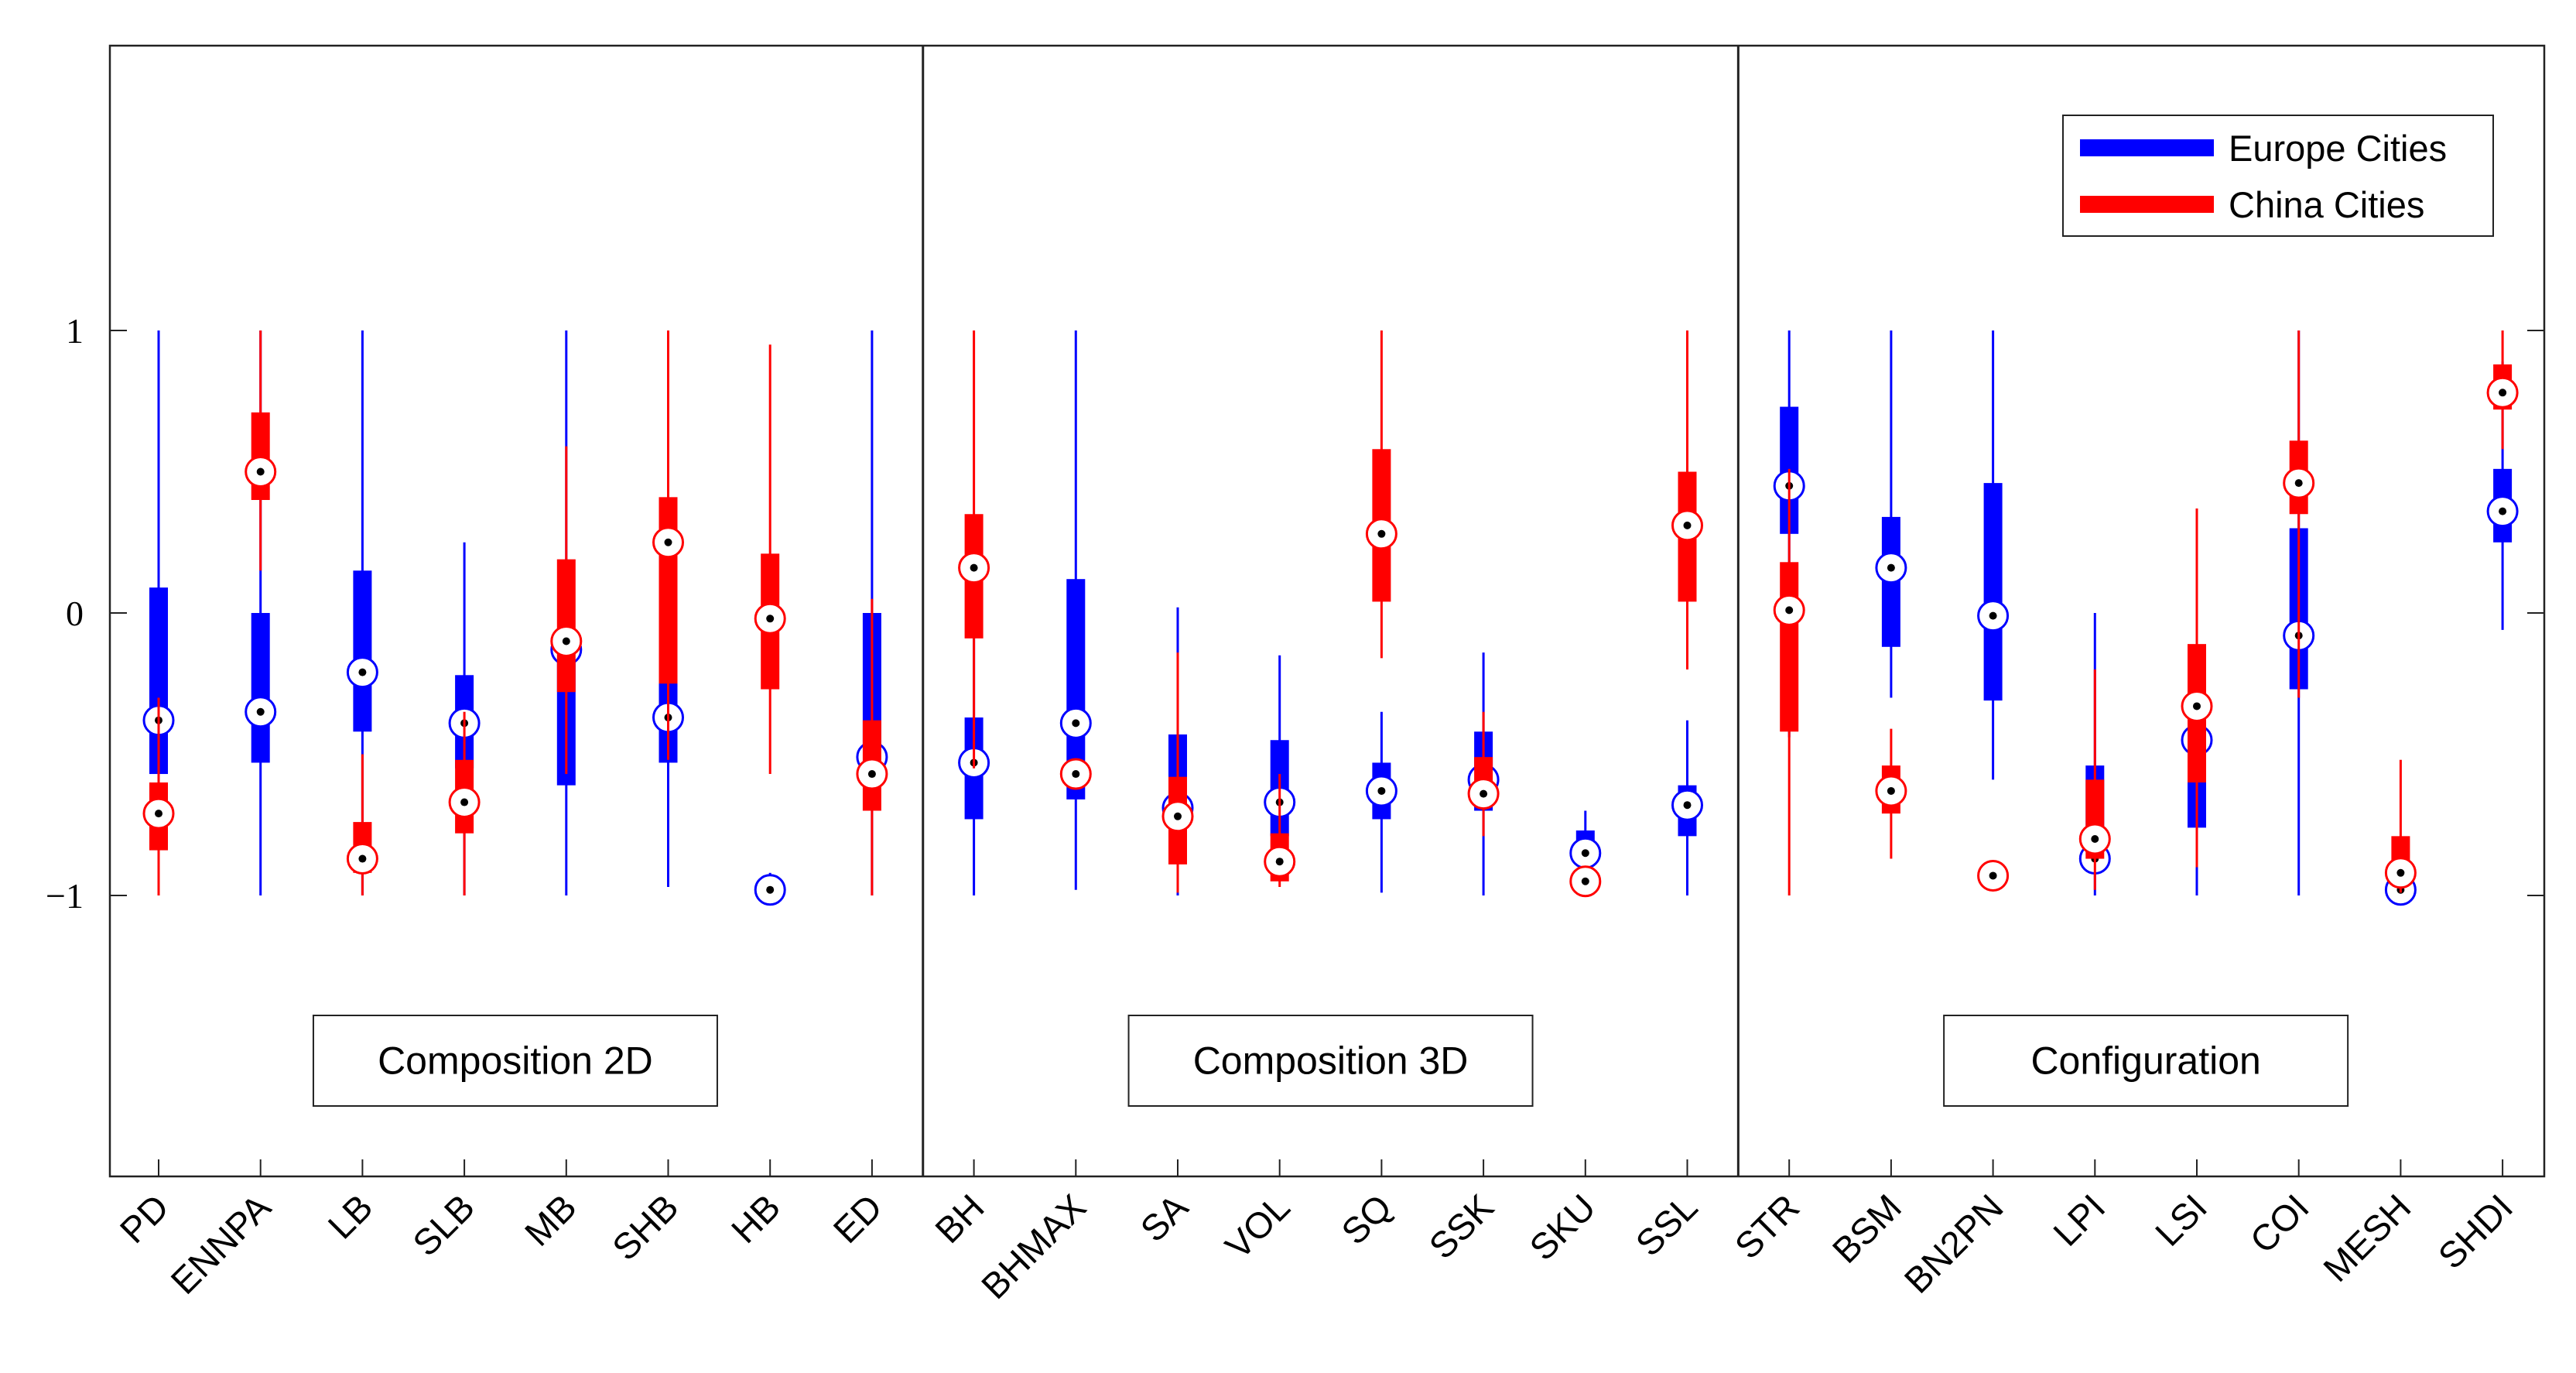  Describe the element at coordinates (2280, 1224) in the screenshot. I see `x-tick-label: COI` at that location.